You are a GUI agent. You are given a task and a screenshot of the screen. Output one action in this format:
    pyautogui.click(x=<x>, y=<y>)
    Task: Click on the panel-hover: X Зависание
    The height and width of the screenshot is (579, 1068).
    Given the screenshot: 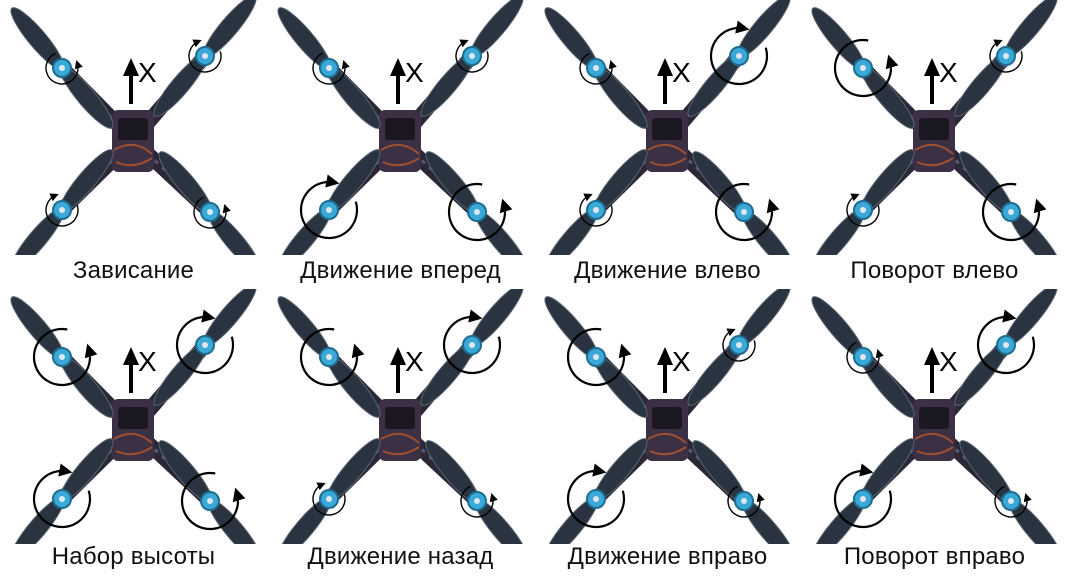 What is the action you would take?
    pyautogui.click(x=133, y=144)
    